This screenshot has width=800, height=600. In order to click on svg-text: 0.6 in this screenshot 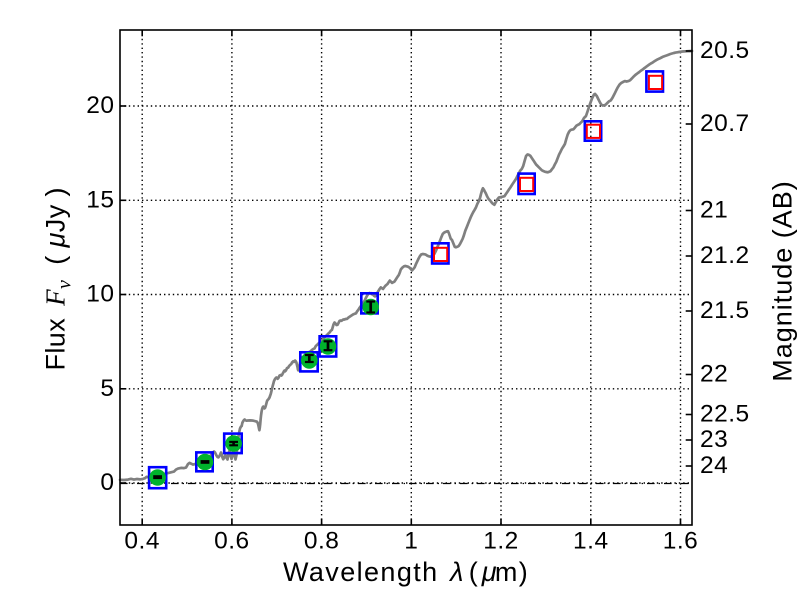, I will do `click(232, 541)`.